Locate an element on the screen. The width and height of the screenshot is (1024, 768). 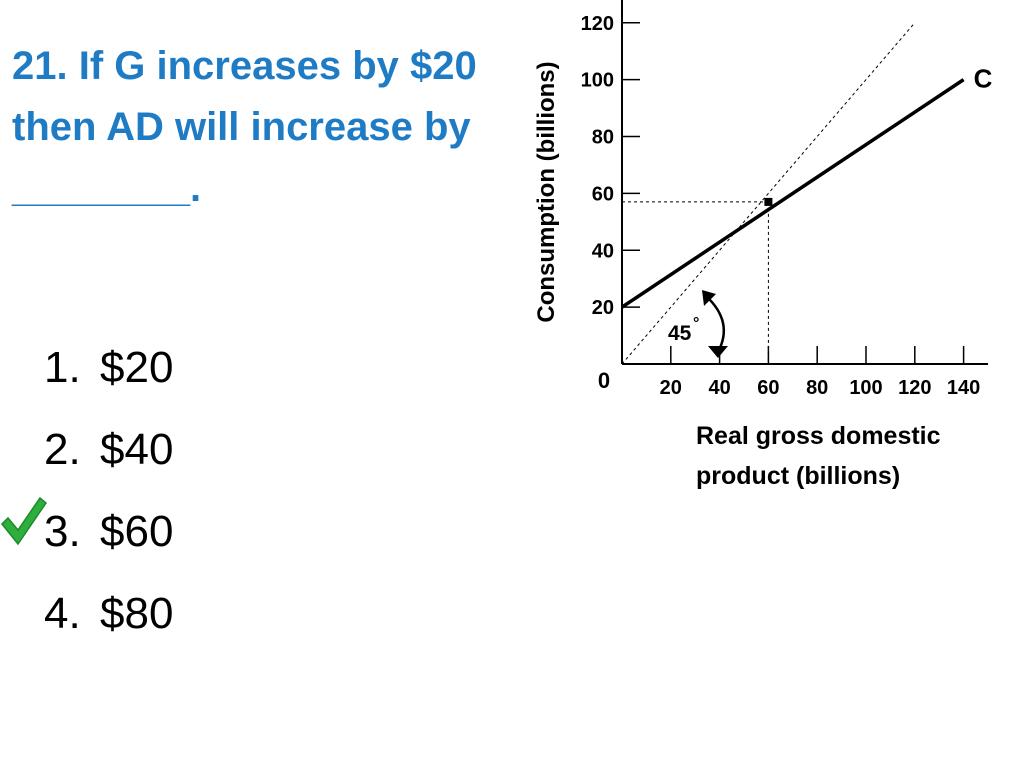
y-tick-label-80: 80 is located at coordinates (603, 138).